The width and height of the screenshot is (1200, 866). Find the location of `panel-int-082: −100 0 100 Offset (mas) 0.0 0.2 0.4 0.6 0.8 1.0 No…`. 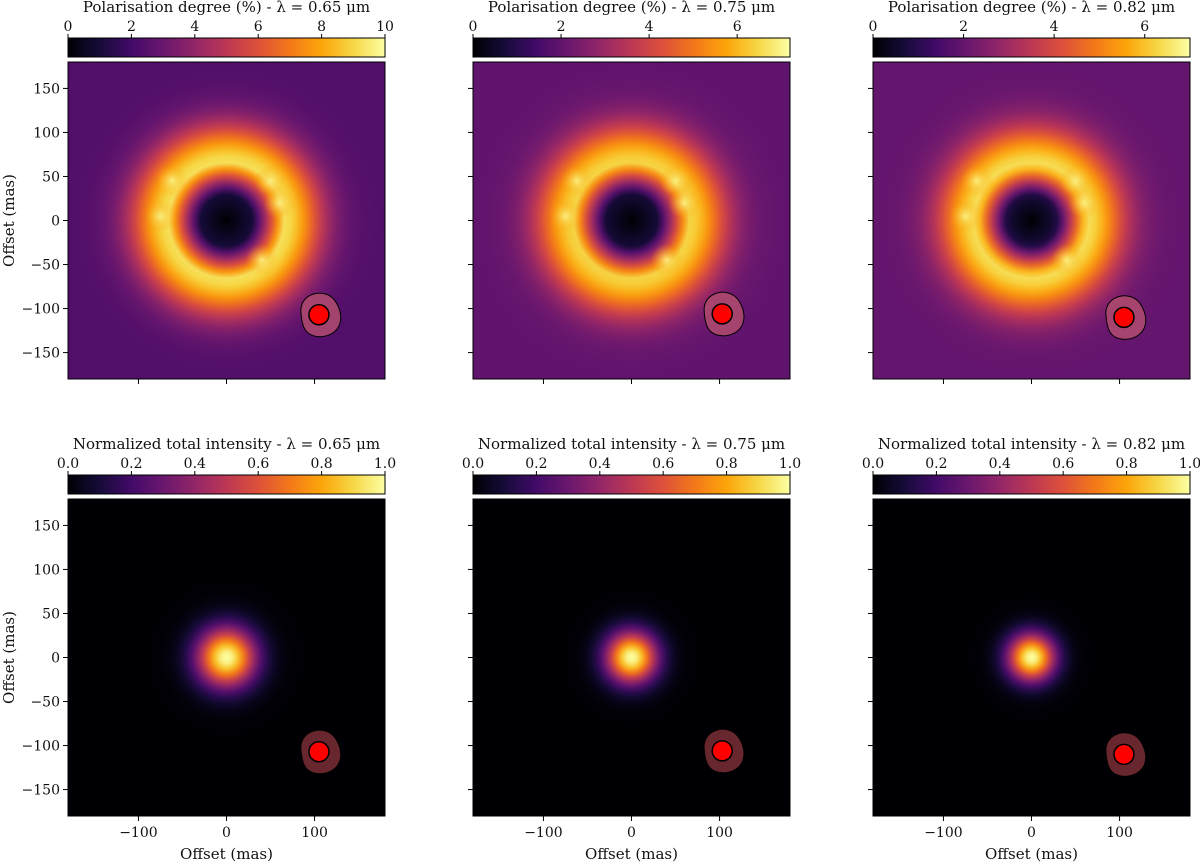

panel-int-082: −100 0 100 Offset (mas) 0.0 0.2 0.4 0.6 0.8 1.0 No… is located at coordinates (1031, 649).